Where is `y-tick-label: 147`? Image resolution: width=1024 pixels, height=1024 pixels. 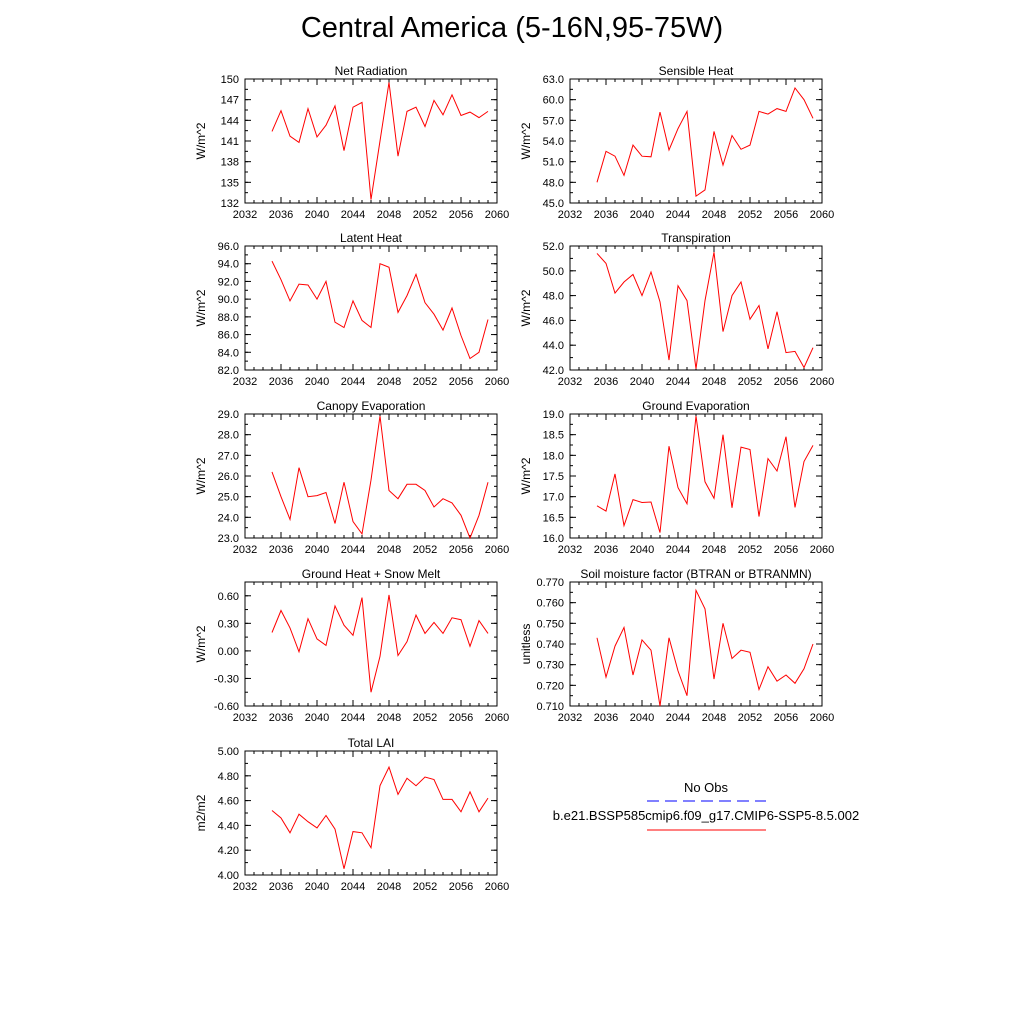
y-tick-label: 147 is located at coordinates (230, 101).